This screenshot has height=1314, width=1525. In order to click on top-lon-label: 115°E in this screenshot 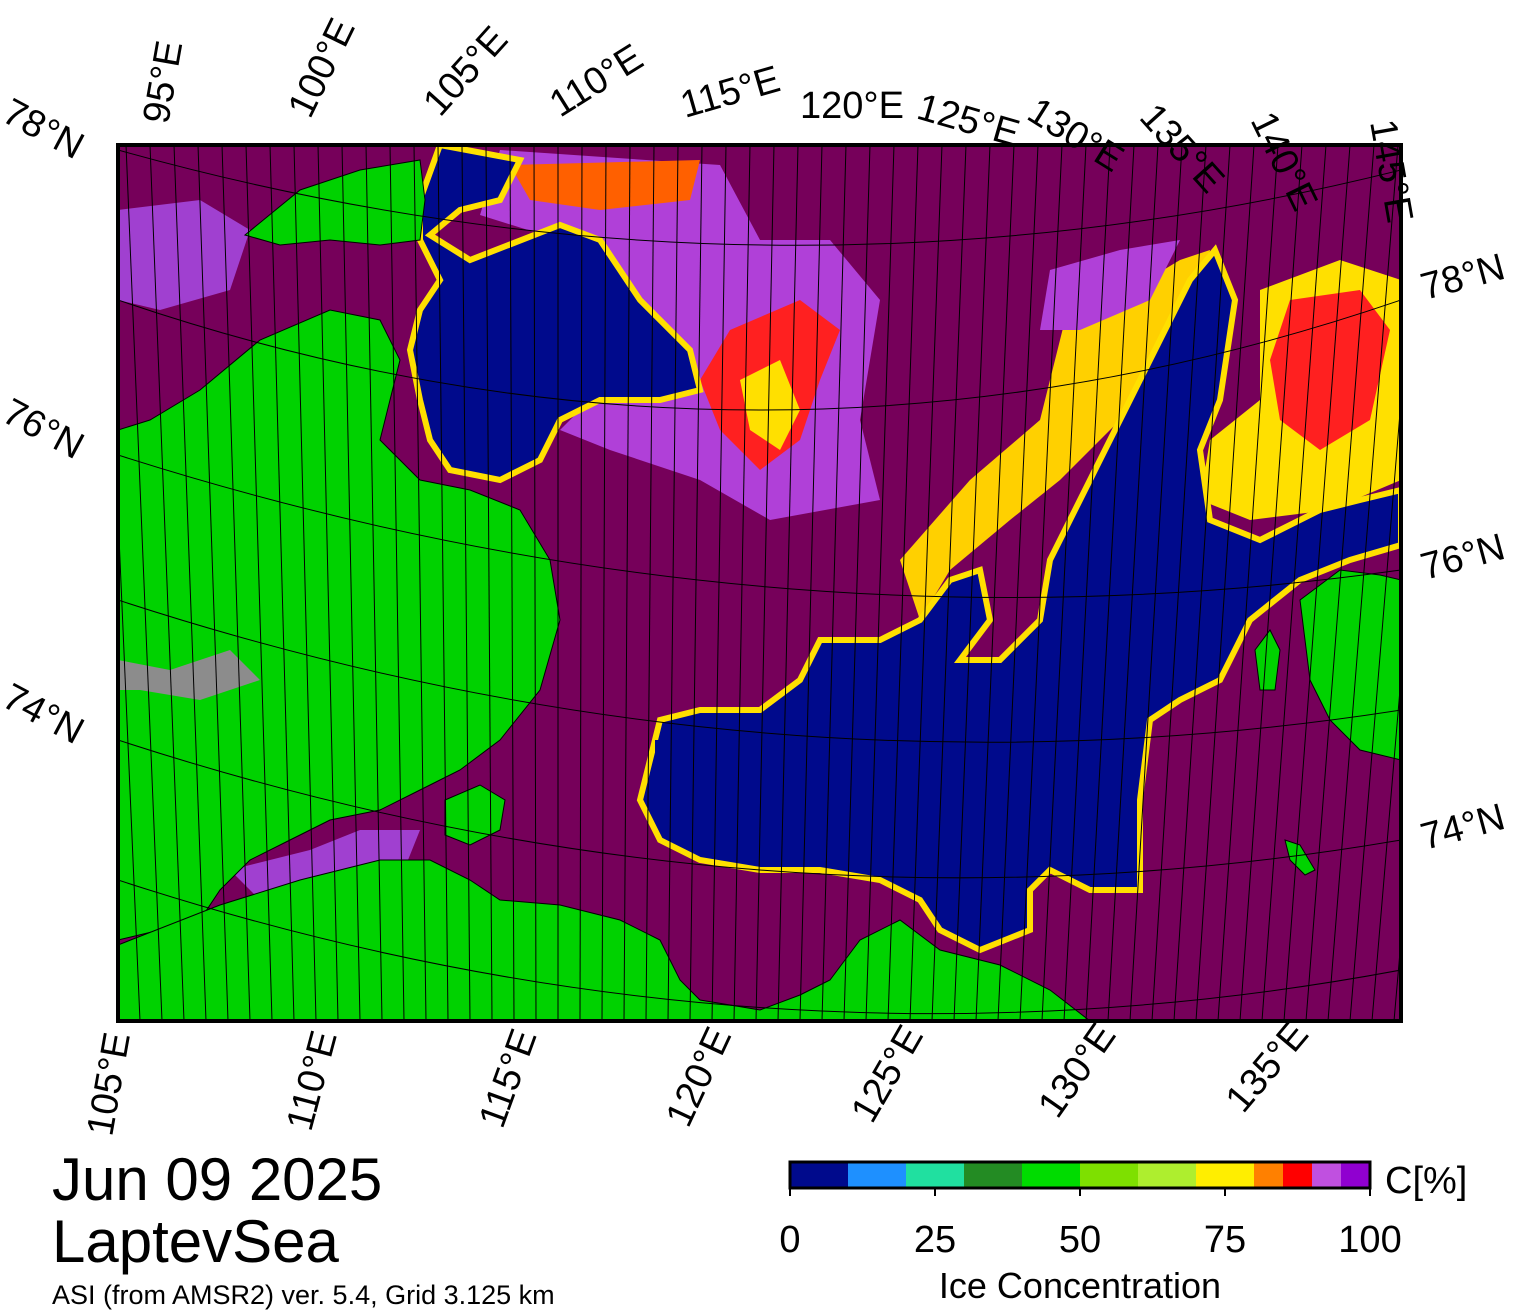, I will do `click(730, 92)`.